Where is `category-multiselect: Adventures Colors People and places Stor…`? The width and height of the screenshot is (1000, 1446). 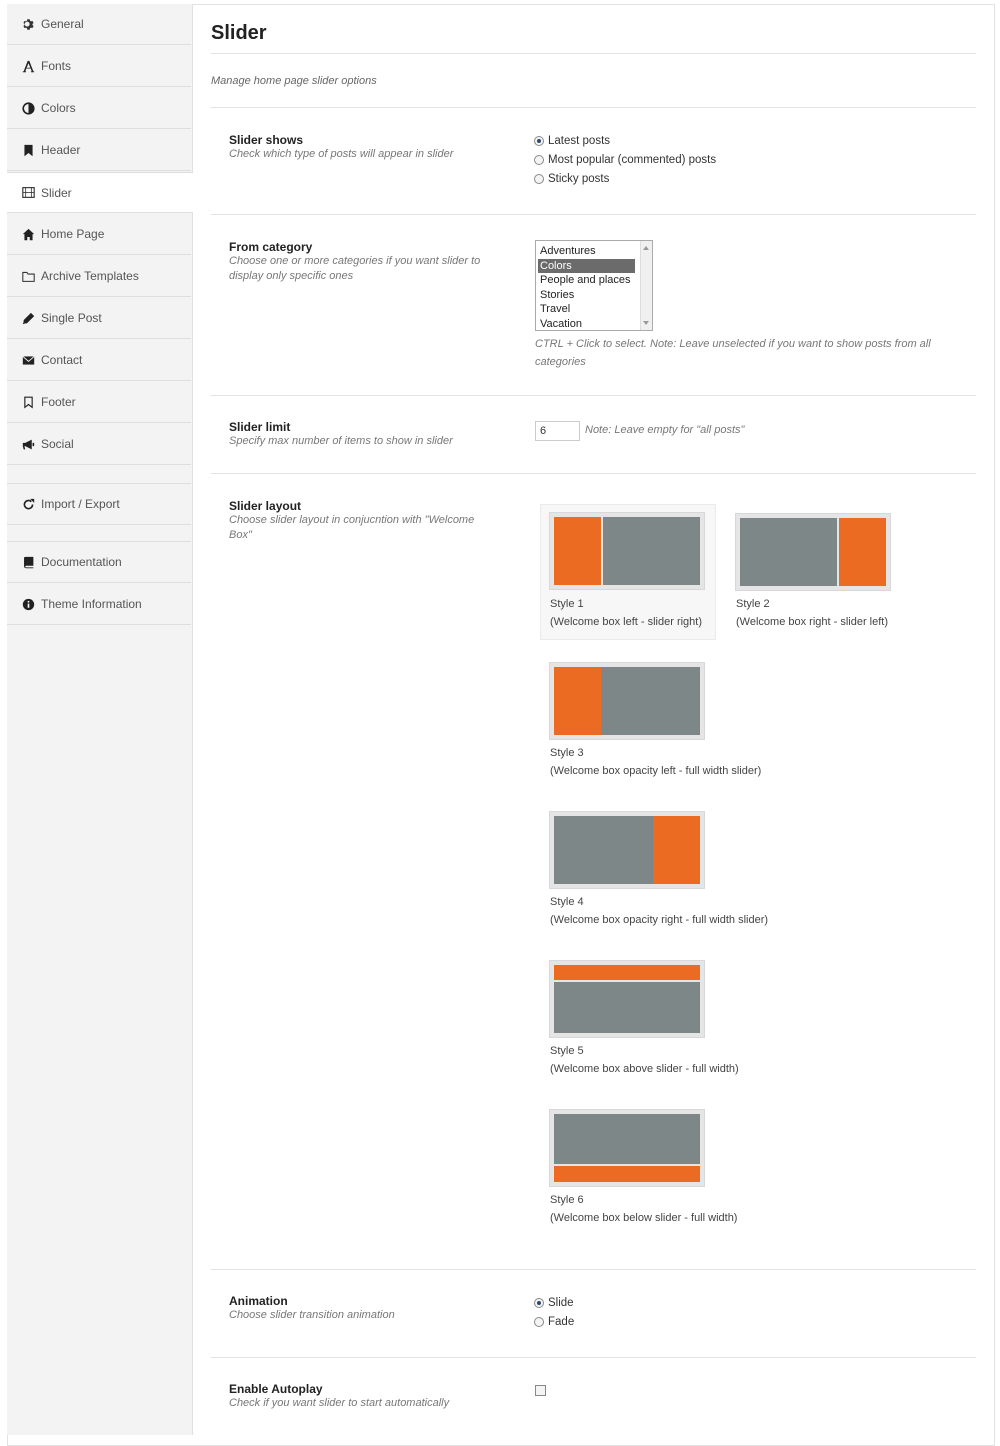 category-multiselect: Adventures Colors People and places Stor… is located at coordinates (594, 285).